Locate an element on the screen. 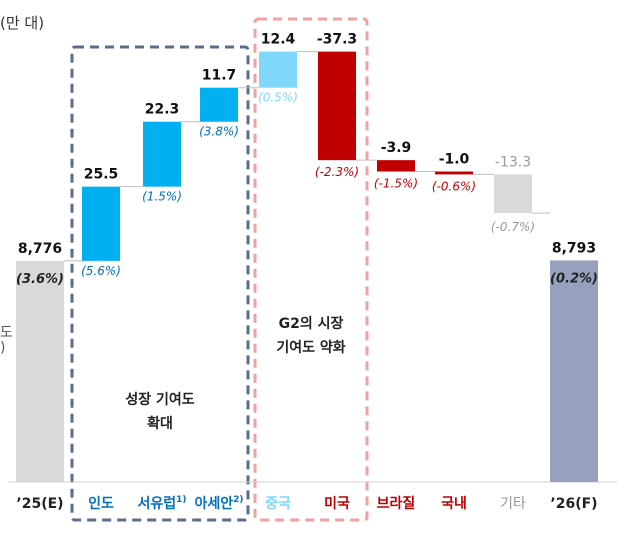 This screenshot has width=625, height=534. category-label: 기타 is located at coordinates (513, 504).